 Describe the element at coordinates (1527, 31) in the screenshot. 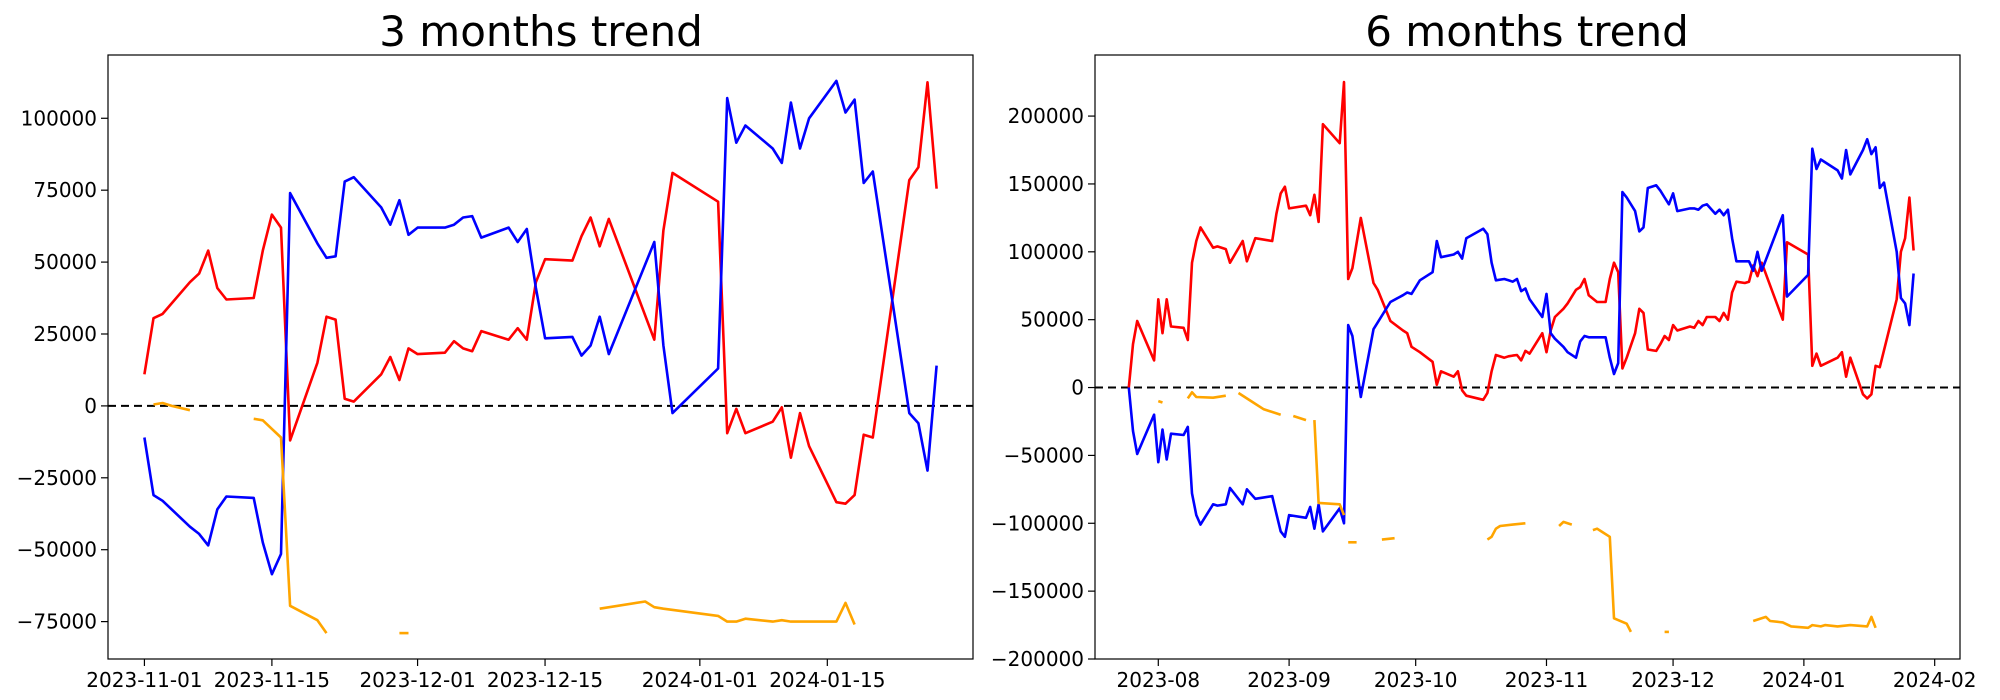

I see `chart-title: 6 months trend` at that location.